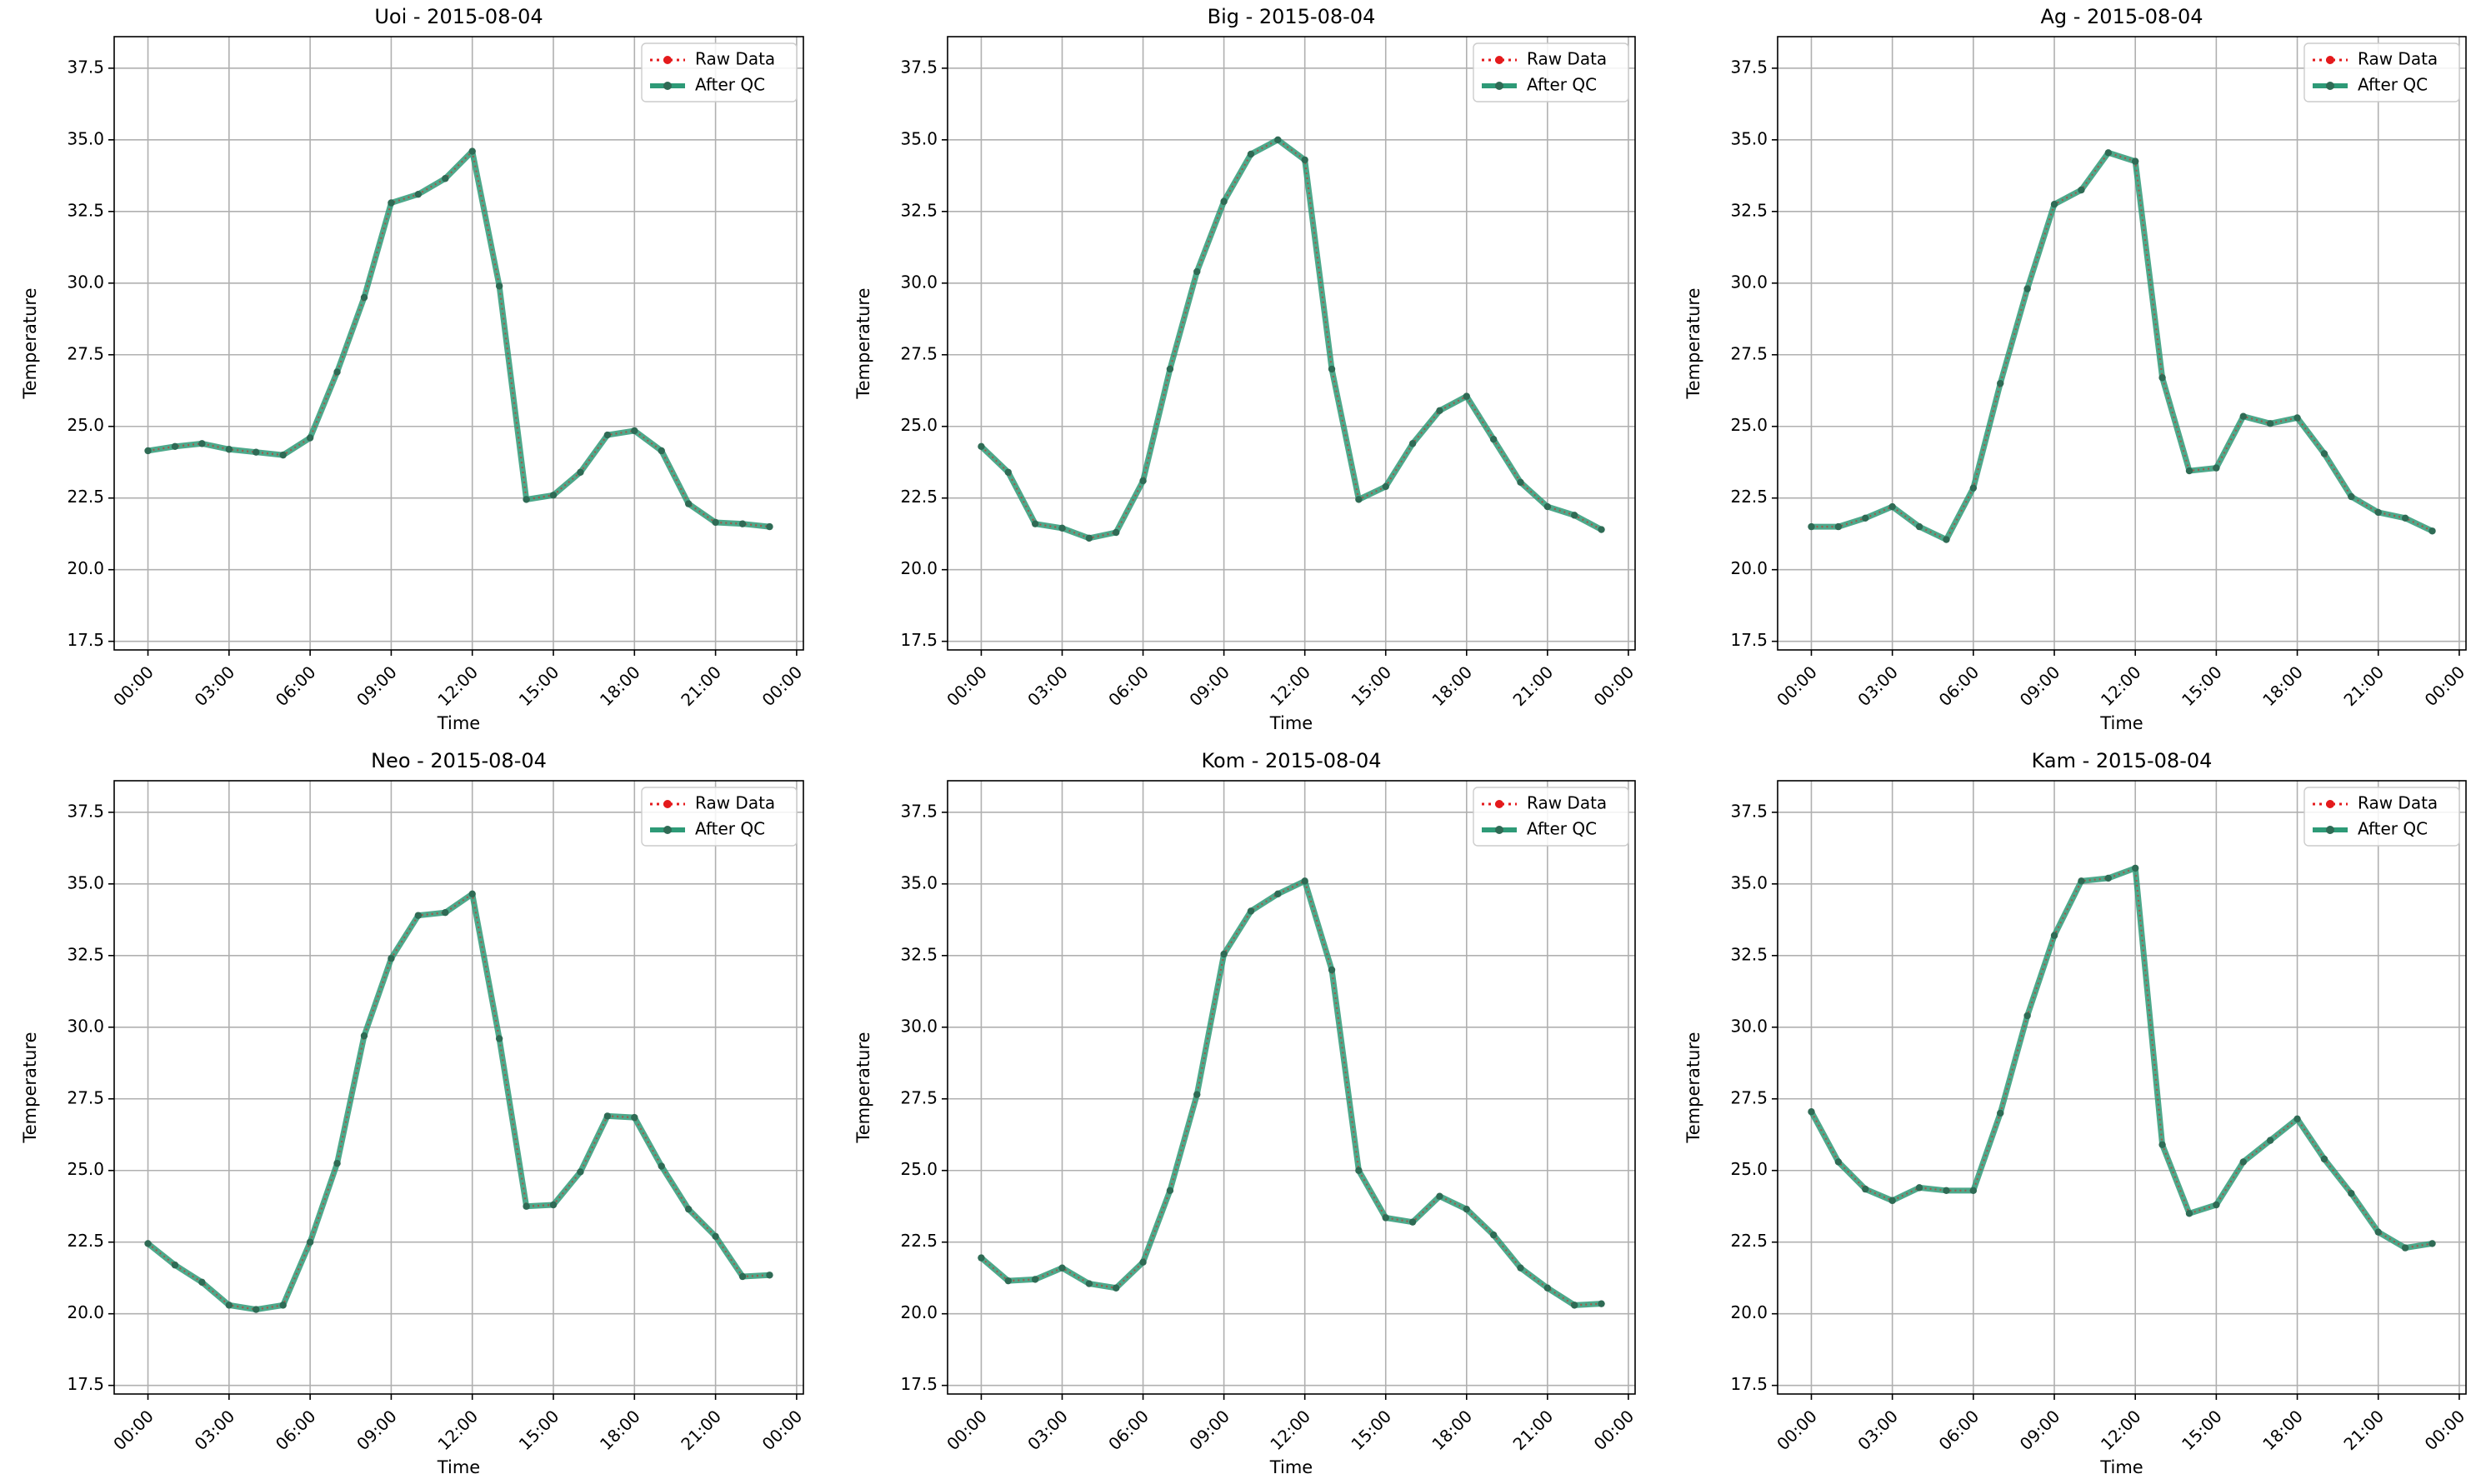  I want to click on chart-title: Ag - 2015-08-04, so click(2121, 16).